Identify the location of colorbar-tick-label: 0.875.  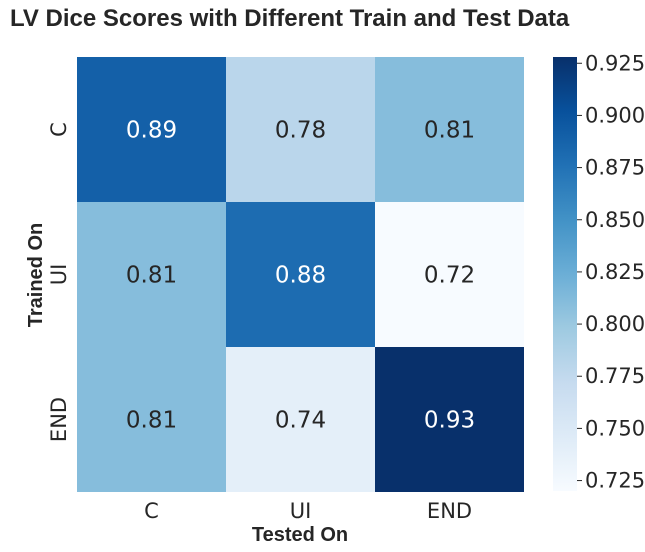
(615, 168).